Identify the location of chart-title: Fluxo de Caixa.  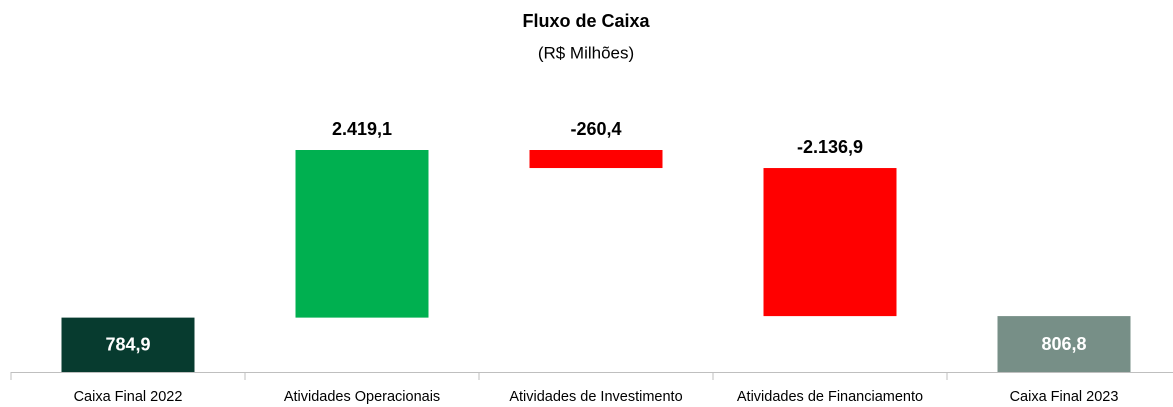
(586, 21).